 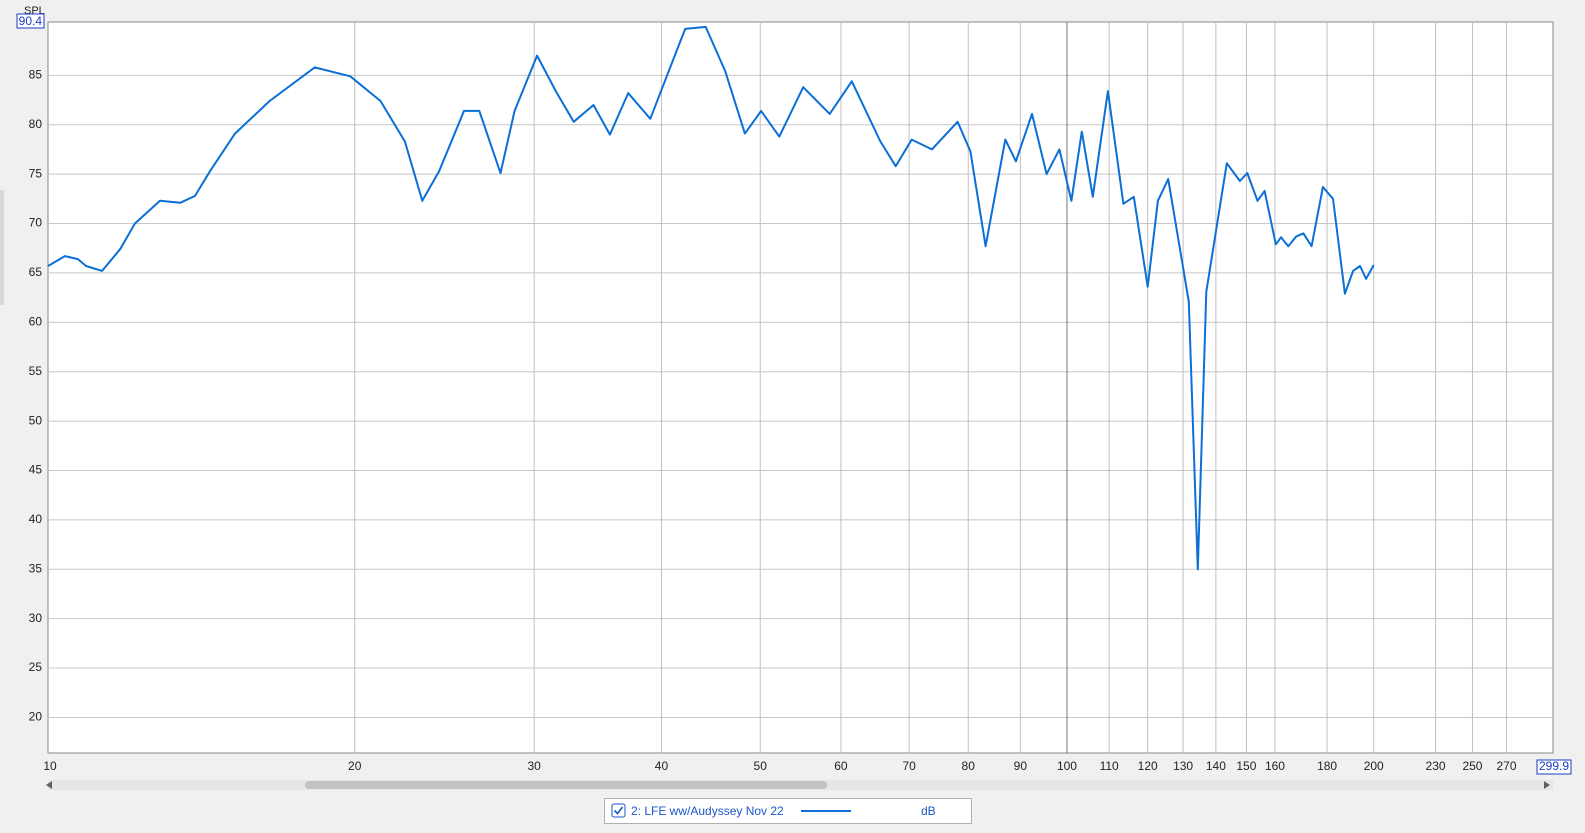 What do you see at coordinates (662, 766) in the screenshot?
I see `x-tick-label: 40` at bounding box center [662, 766].